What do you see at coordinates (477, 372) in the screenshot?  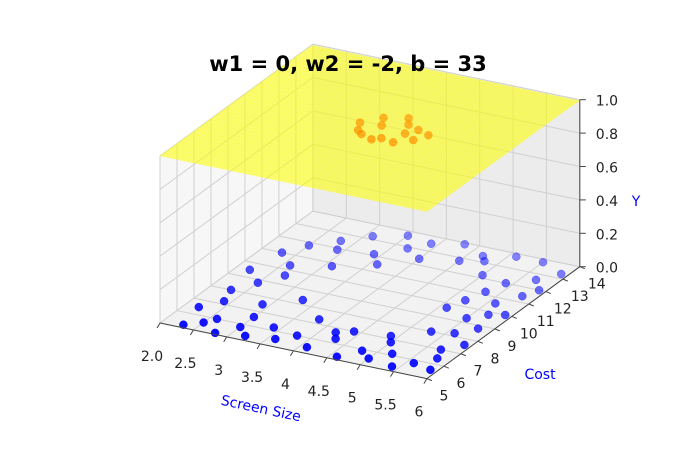 I see `y-tick-label: 7` at bounding box center [477, 372].